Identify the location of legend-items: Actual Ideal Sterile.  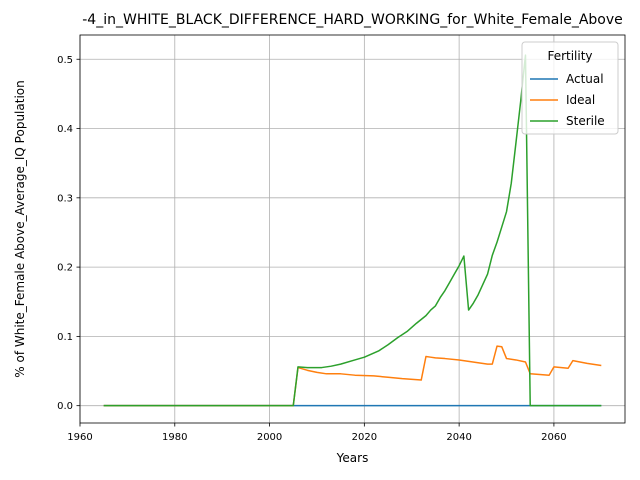
(567, 100).